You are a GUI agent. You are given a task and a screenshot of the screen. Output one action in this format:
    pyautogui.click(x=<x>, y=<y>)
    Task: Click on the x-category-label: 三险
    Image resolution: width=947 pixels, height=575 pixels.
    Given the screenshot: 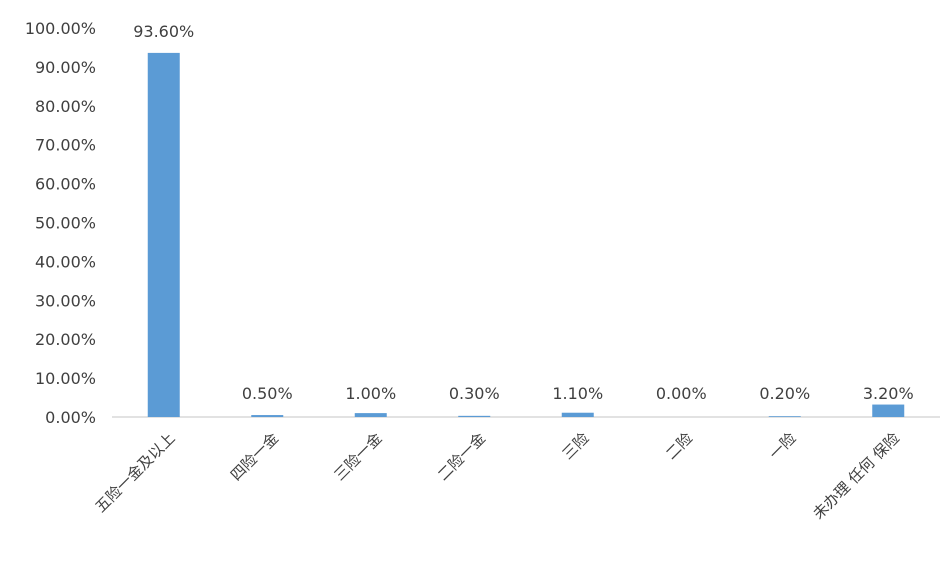 What is the action you would take?
    pyautogui.click(x=576, y=446)
    